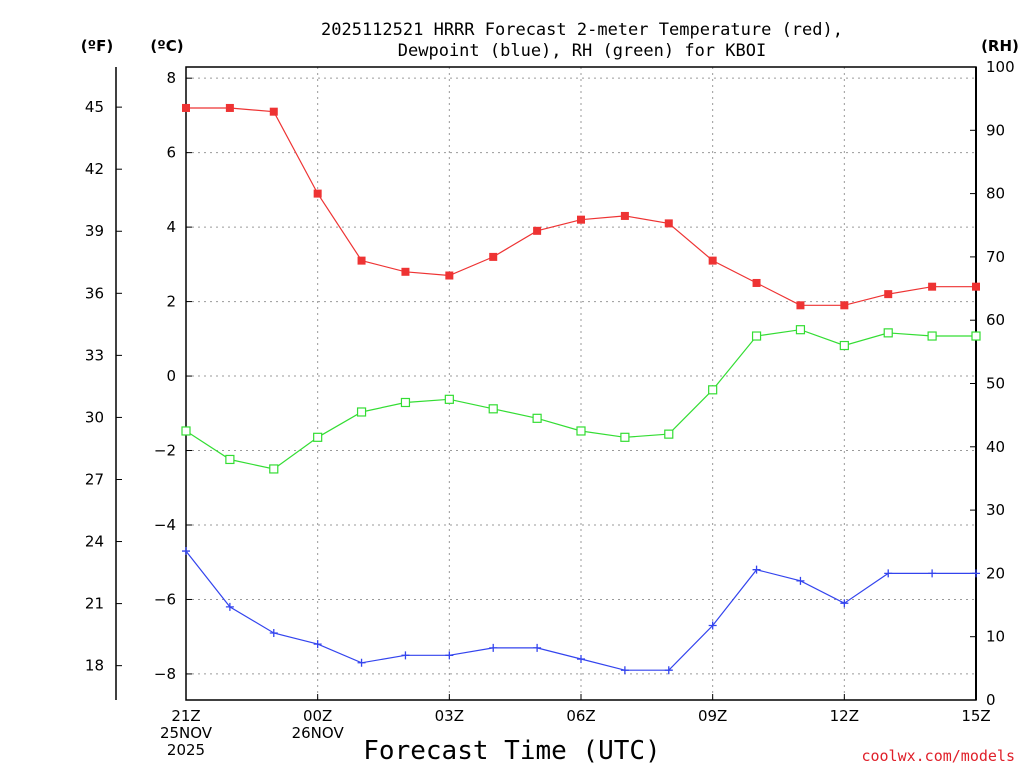 This screenshot has height=768, width=1024. What do you see at coordinates (449, 716) in the screenshot?
I see `x-tick-label: 03Z` at bounding box center [449, 716].